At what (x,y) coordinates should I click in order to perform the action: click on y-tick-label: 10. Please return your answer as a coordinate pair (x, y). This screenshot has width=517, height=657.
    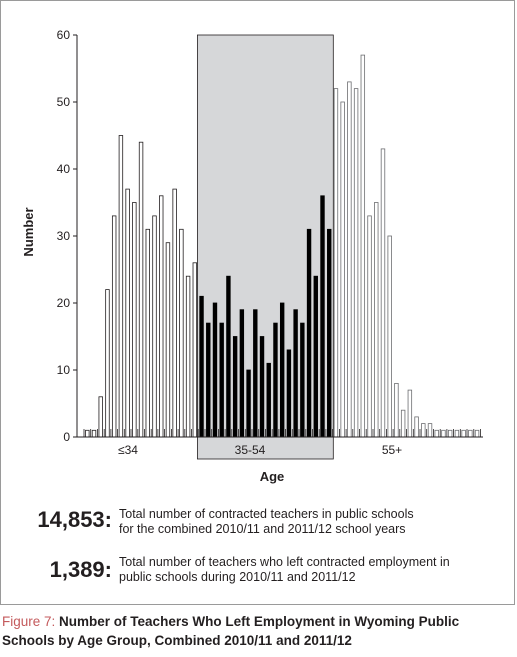
    Looking at the image, I should click on (64, 370).